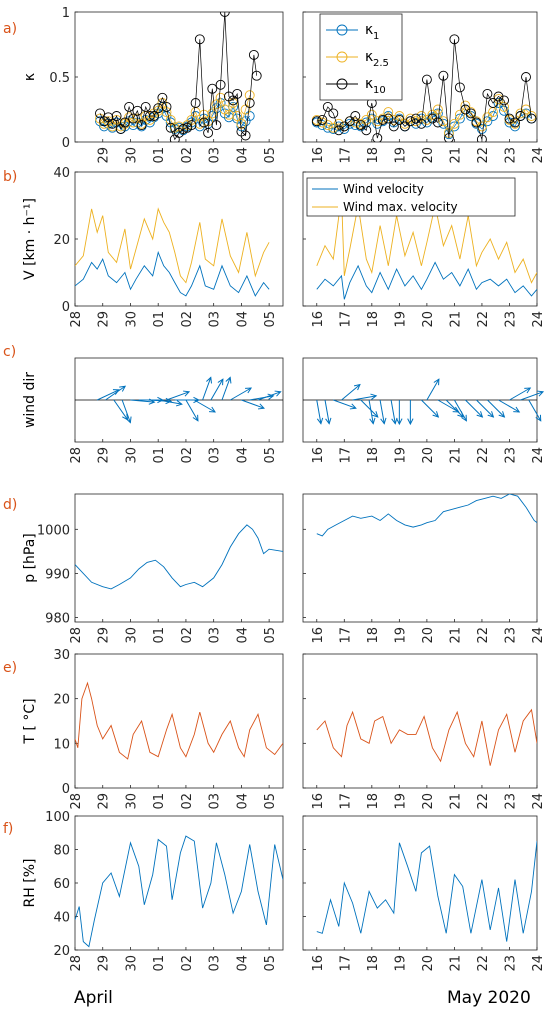 The width and height of the screenshot is (550, 1009). What do you see at coordinates (57, 817) in the screenshot?
I see `y-tick-label: 100` at bounding box center [57, 817].